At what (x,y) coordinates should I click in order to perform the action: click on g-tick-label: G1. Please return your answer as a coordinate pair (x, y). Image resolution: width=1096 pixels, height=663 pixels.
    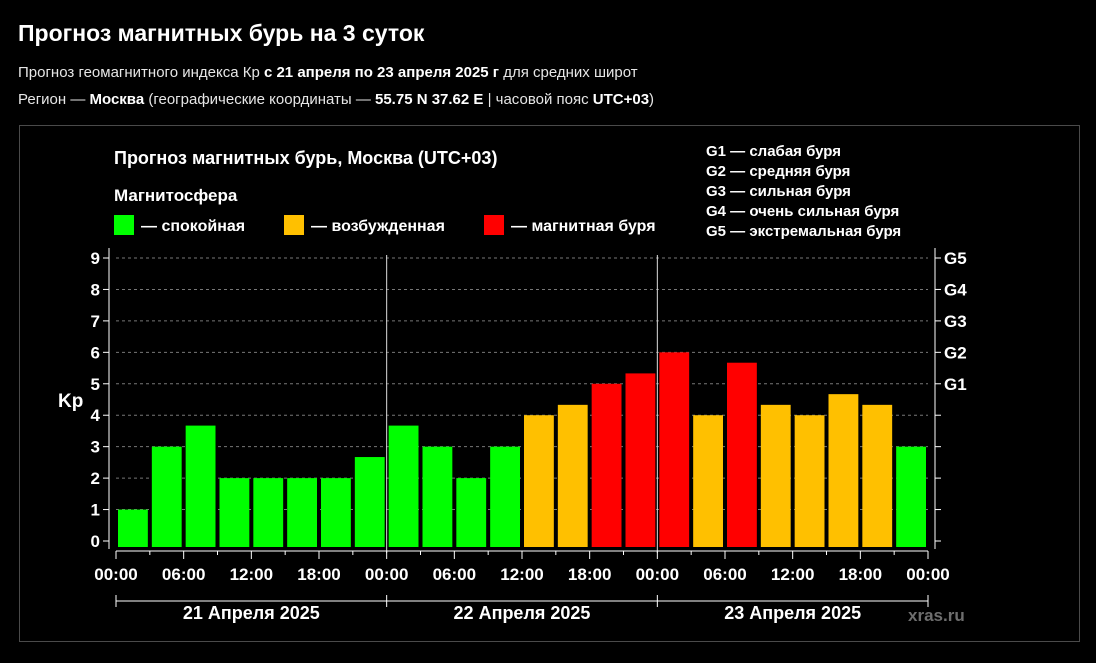
    Looking at the image, I should click on (955, 384).